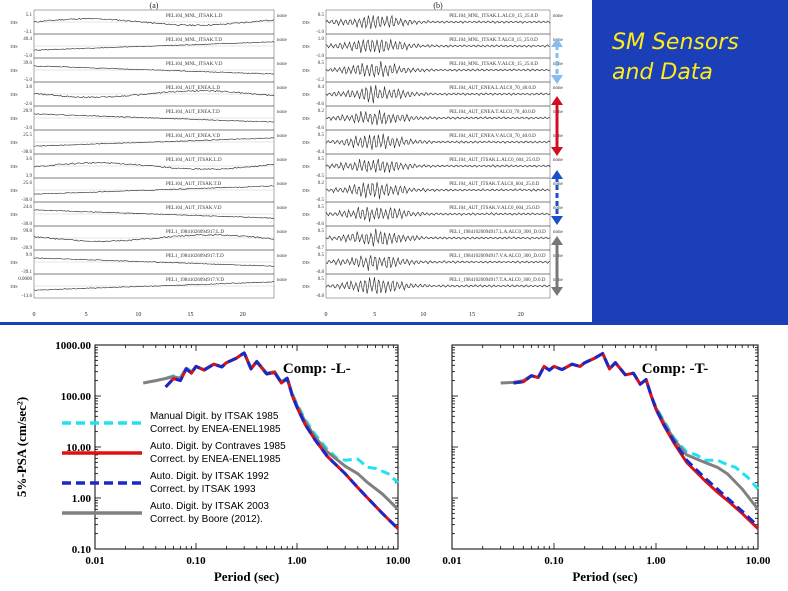 This screenshot has width=788, height=591. I want to click on panel-a-trace-label: PEL104_AUT_ITSAK.L.D, so click(194, 160).